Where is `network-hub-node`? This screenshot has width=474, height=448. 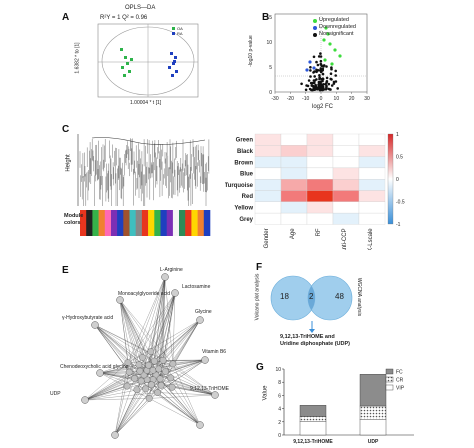
network-hub-node is located at coordinates (165, 277).